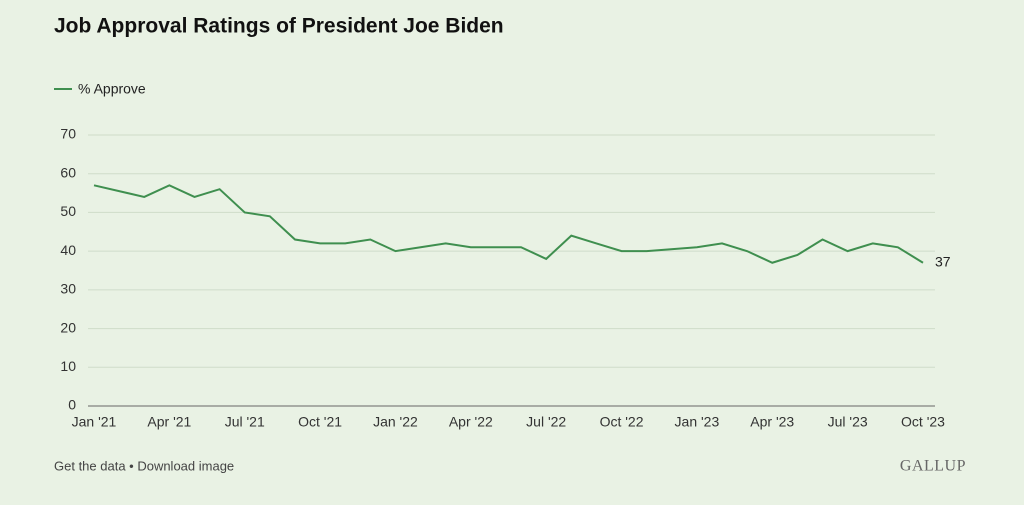 The width and height of the screenshot is (1024, 505). Describe the element at coordinates (68, 250) in the screenshot. I see `y-tick-label: 40` at that location.